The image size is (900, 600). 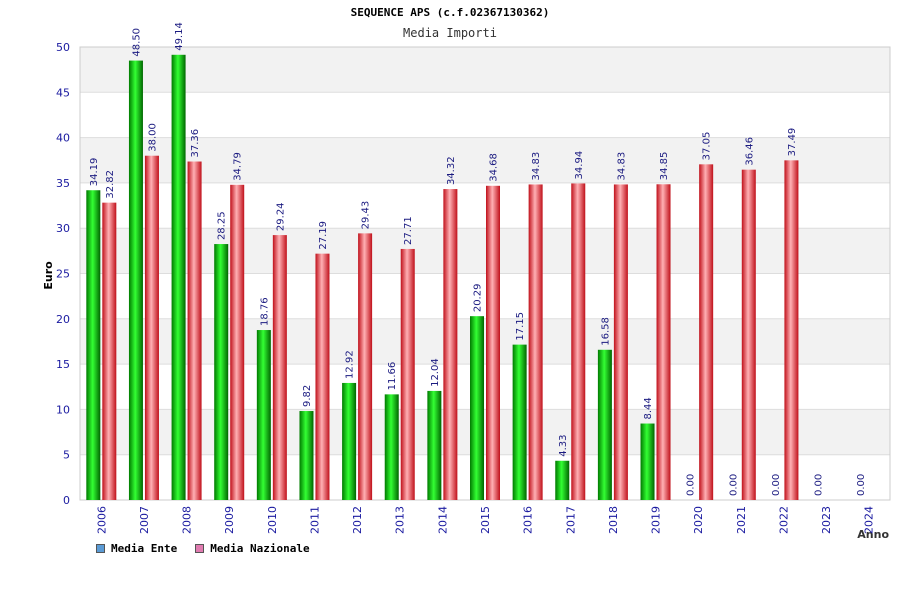 What do you see at coordinates (222, 225) in the screenshot?
I see `data-label-media-ente: 28.25` at bounding box center [222, 225].